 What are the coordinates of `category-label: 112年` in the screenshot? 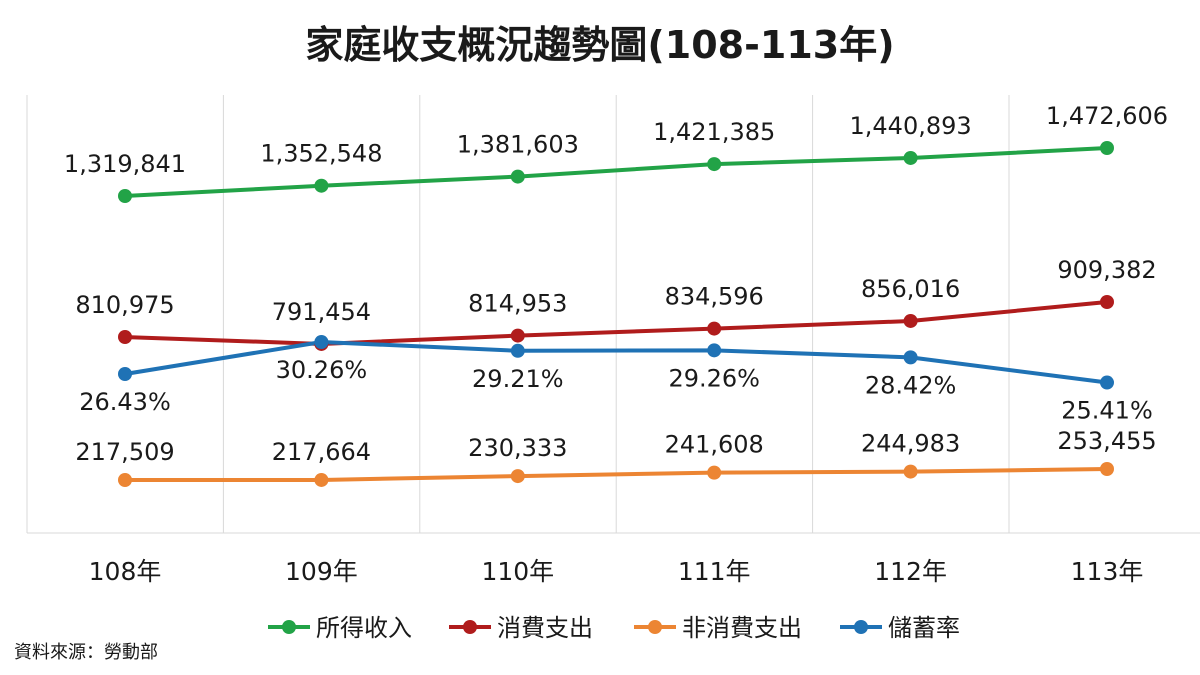 It's located at (910, 571).